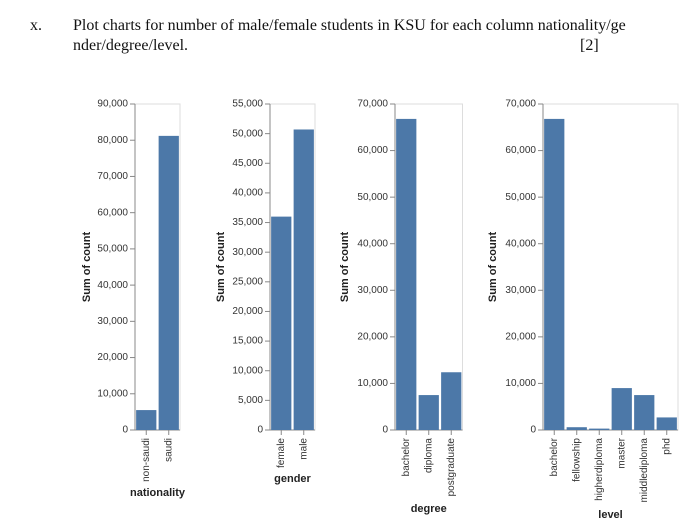  What do you see at coordinates (576, 460) in the screenshot?
I see `x-tick-label: fellowship` at bounding box center [576, 460].